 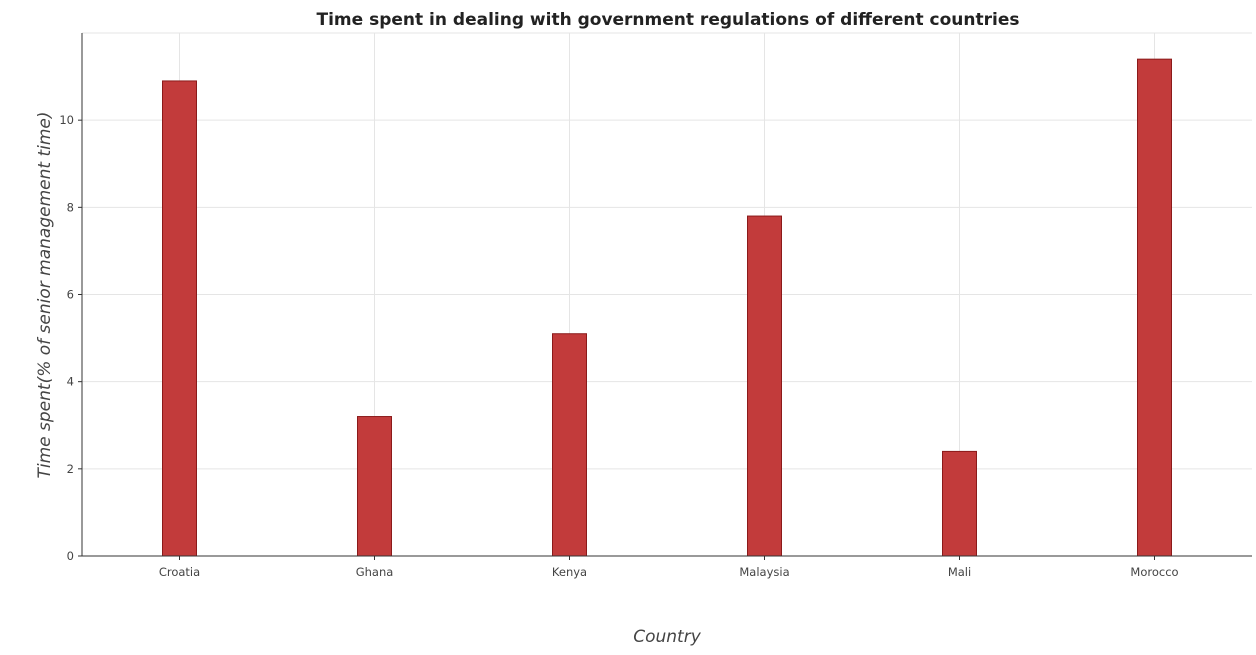 What do you see at coordinates (569, 445) in the screenshot?
I see `bar-kenya` at bounding box center [569, 445].